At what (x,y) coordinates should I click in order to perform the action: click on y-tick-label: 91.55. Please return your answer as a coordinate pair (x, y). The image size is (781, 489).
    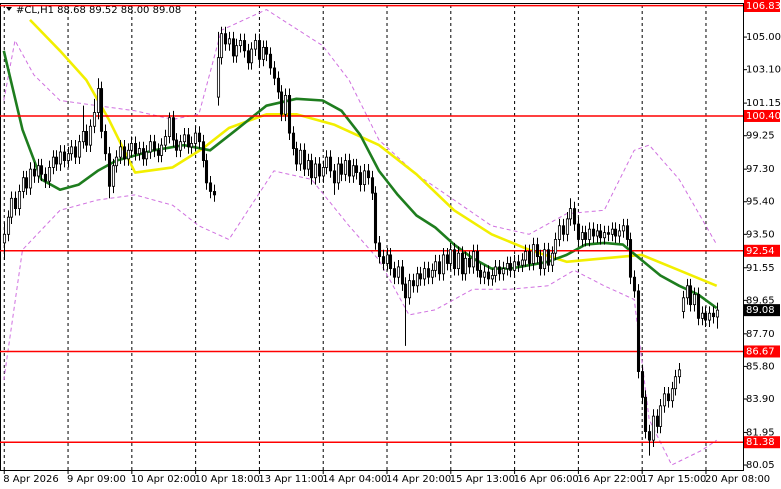
    Looking at the image, I should click on (760, 268).